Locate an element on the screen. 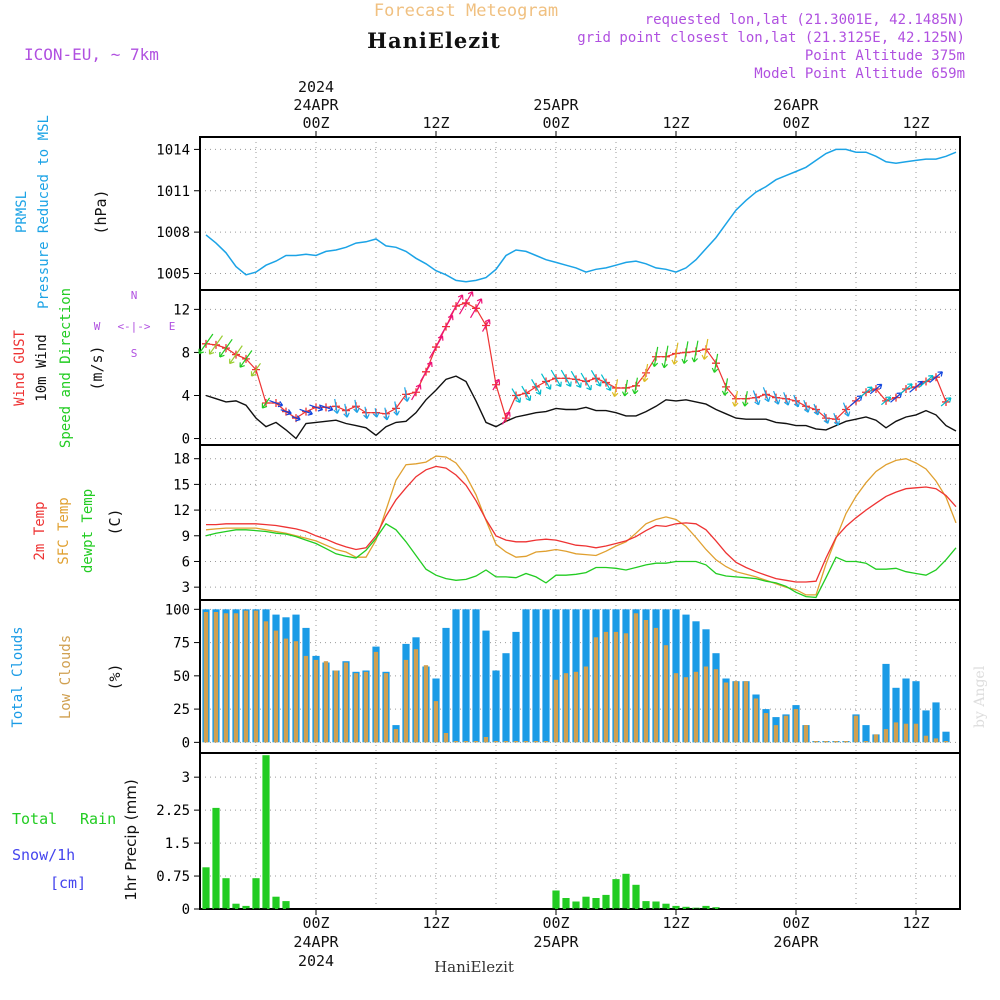 This screenshot has width=1000, height=1000. ytick-label: 6 is located at coordinates (186, 562).